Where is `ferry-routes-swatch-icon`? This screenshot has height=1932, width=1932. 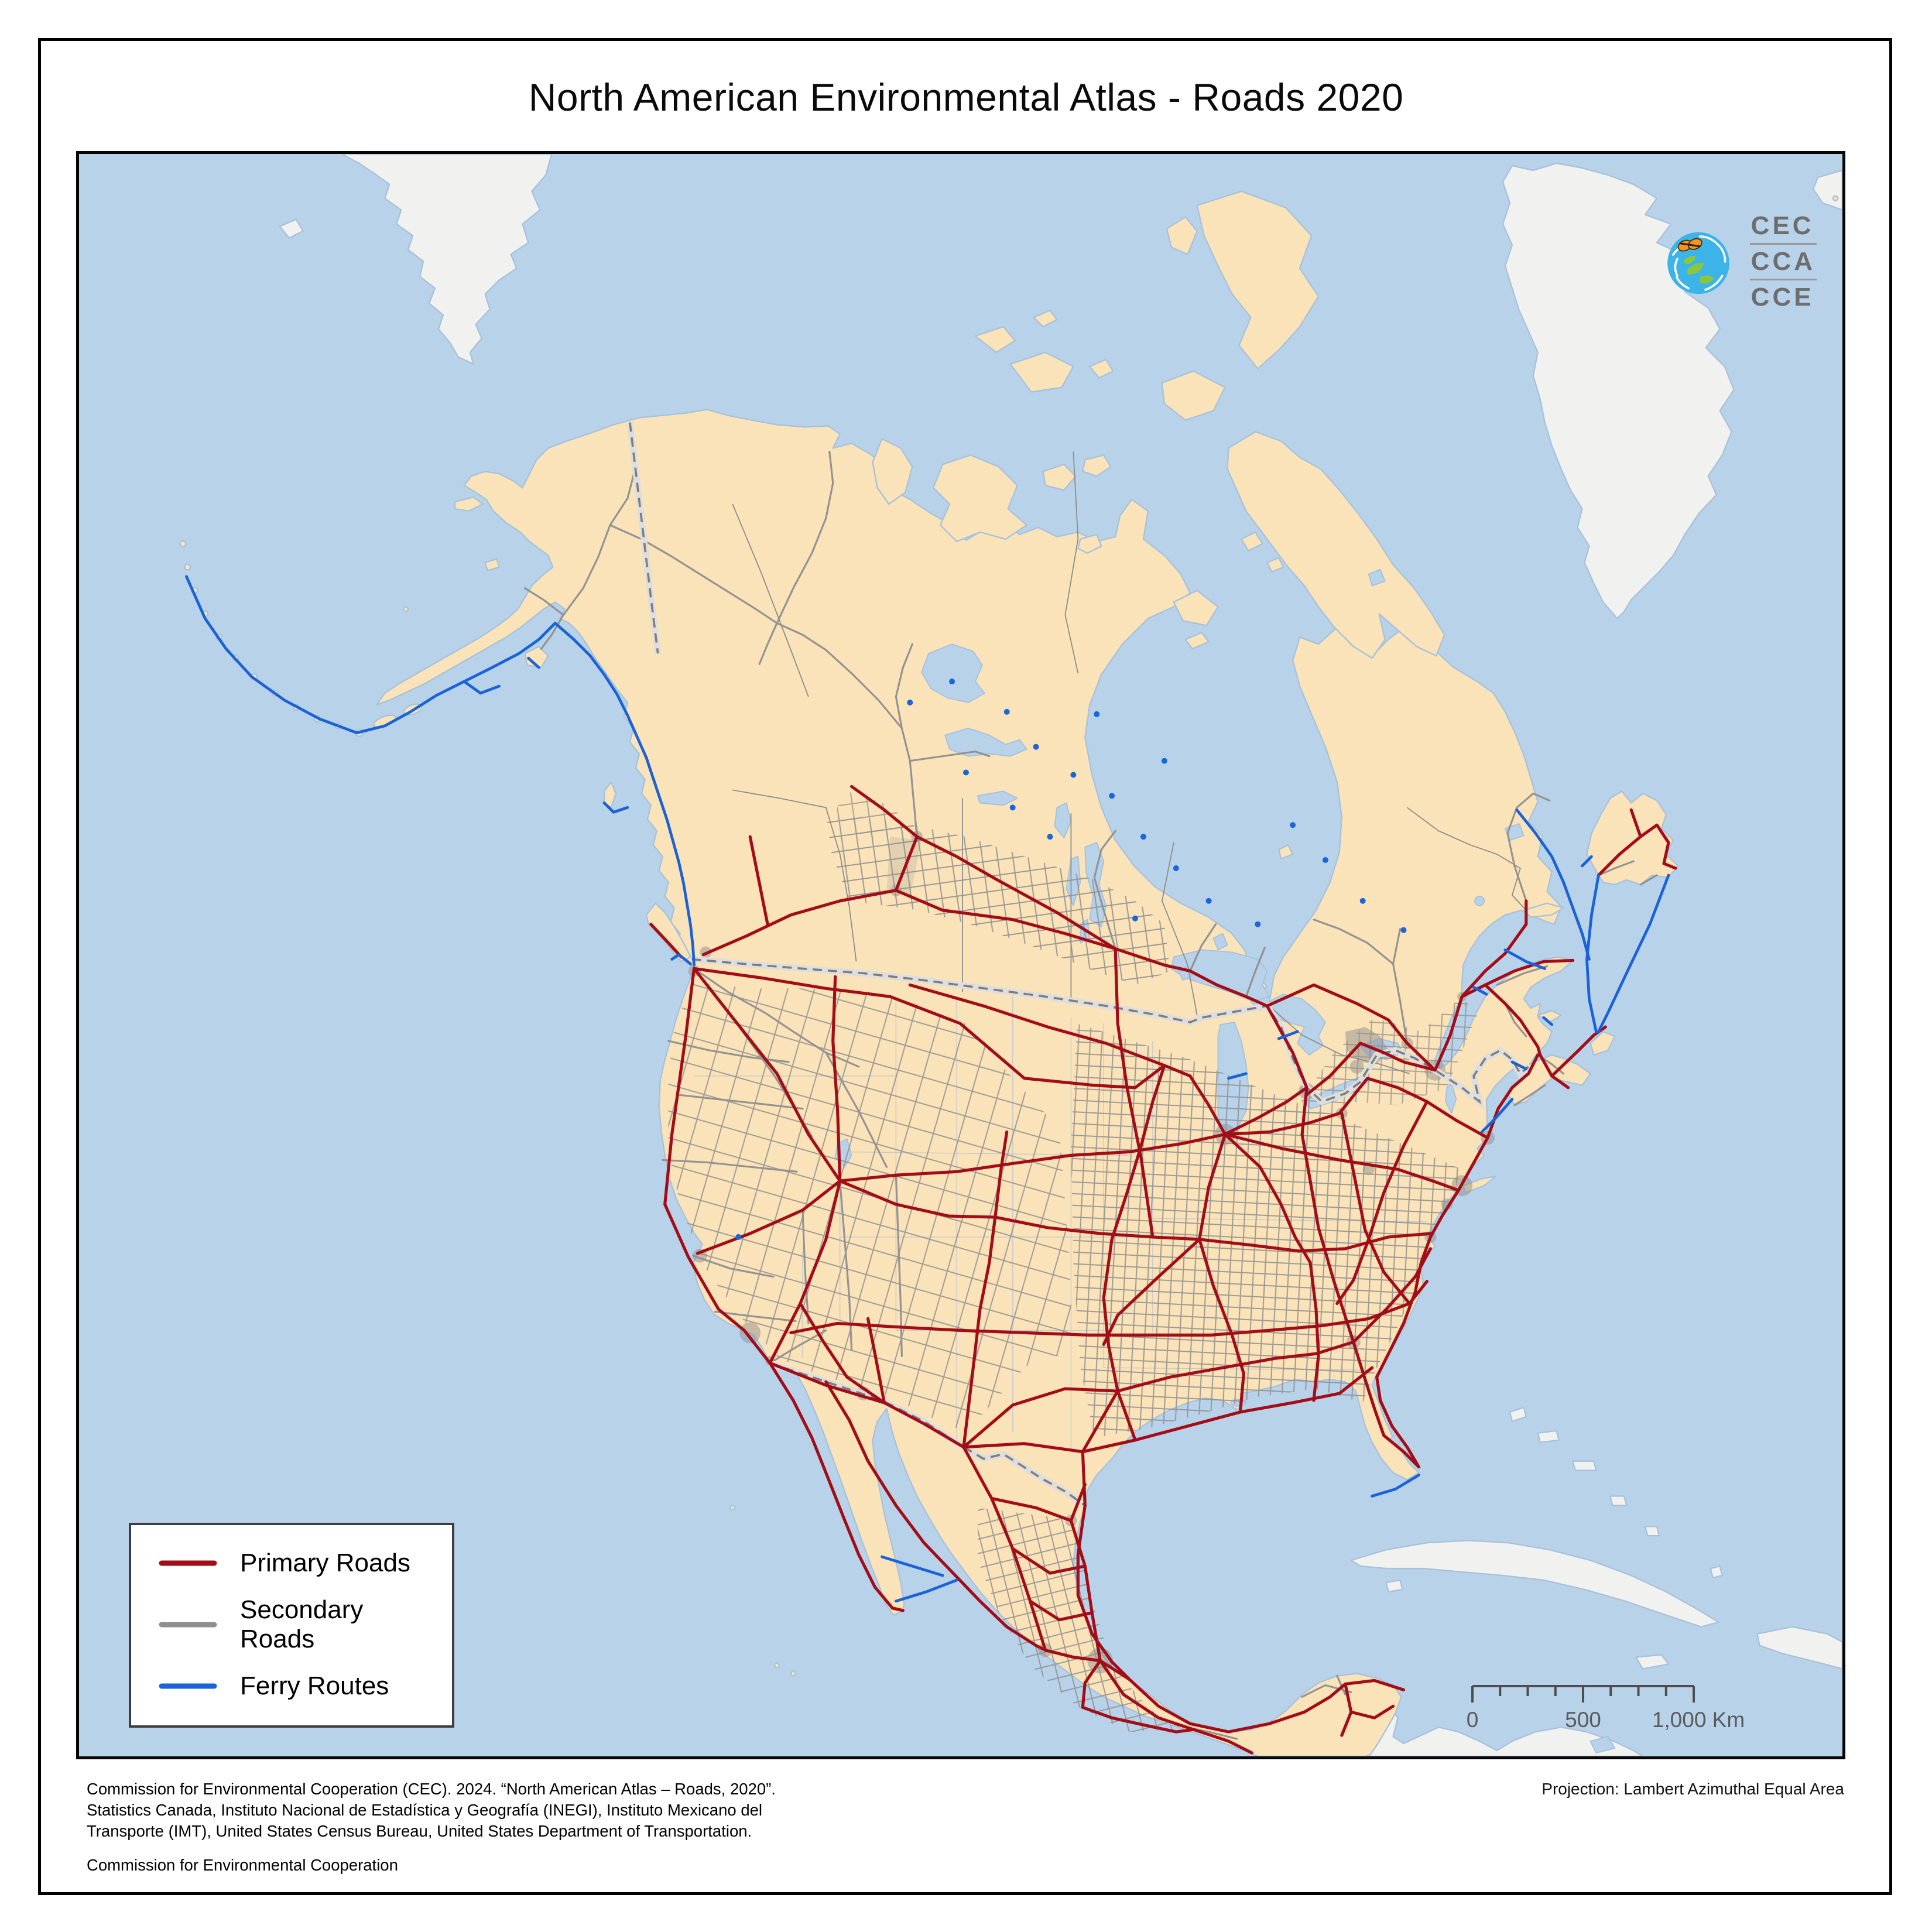 ferry-routes-swatch-icon is located at coordinates (188, 1686).